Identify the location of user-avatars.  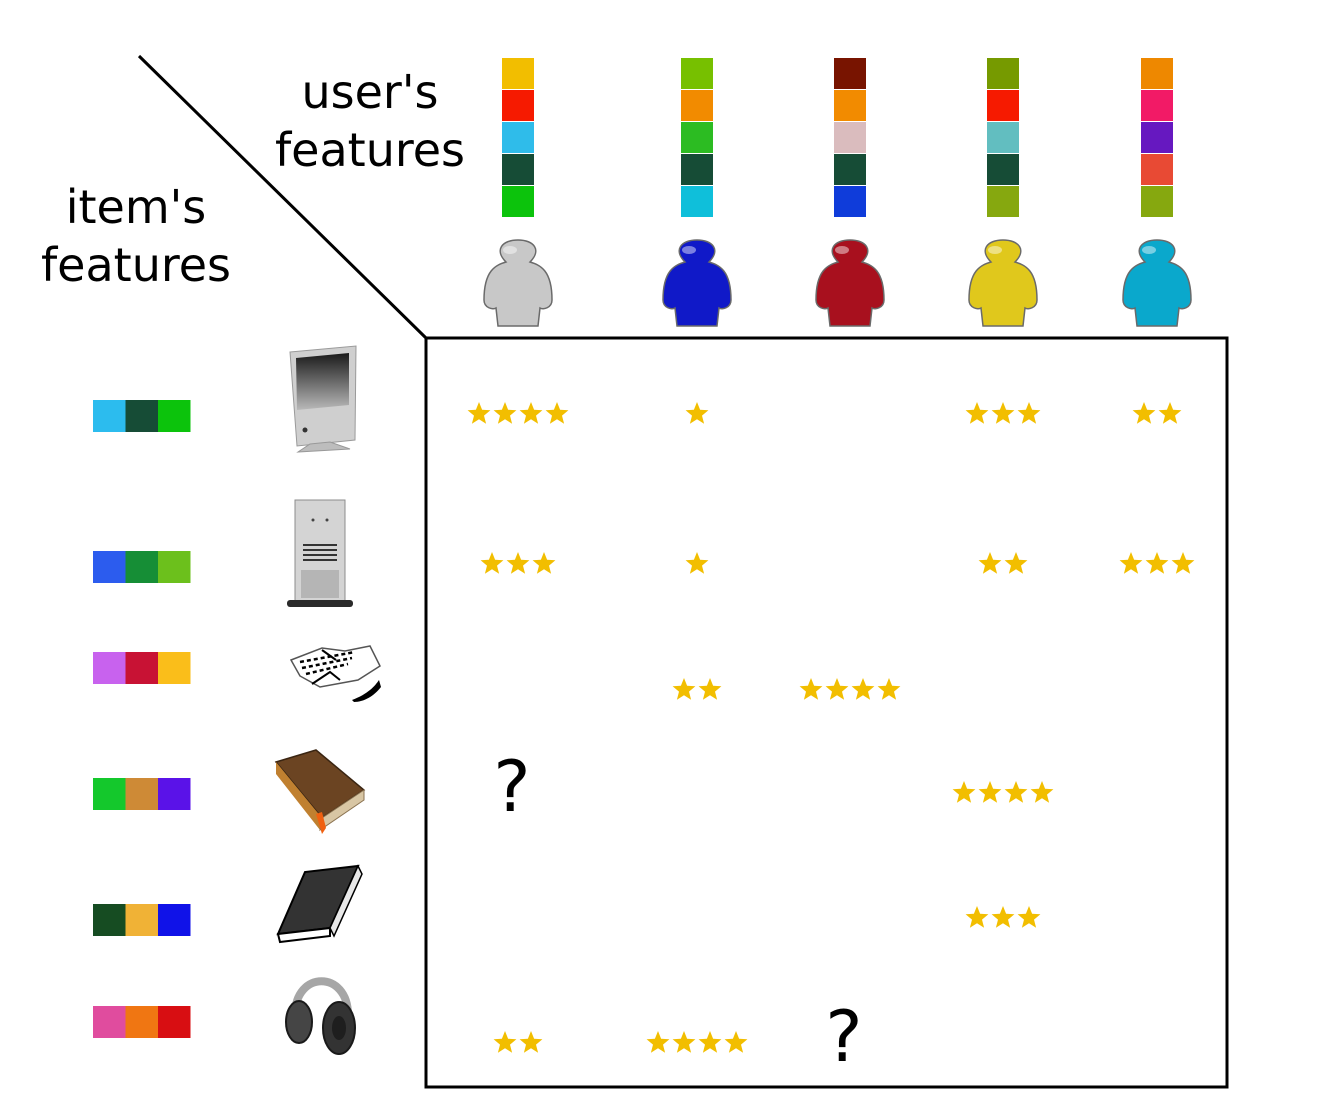
(837, 283).